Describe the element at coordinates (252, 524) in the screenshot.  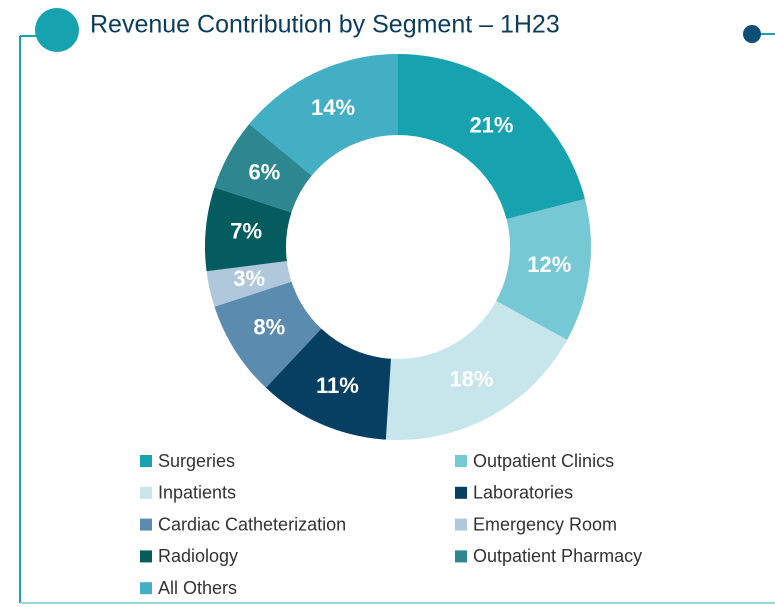
I see `legend-label: Cardiac Catheterization` at that location.